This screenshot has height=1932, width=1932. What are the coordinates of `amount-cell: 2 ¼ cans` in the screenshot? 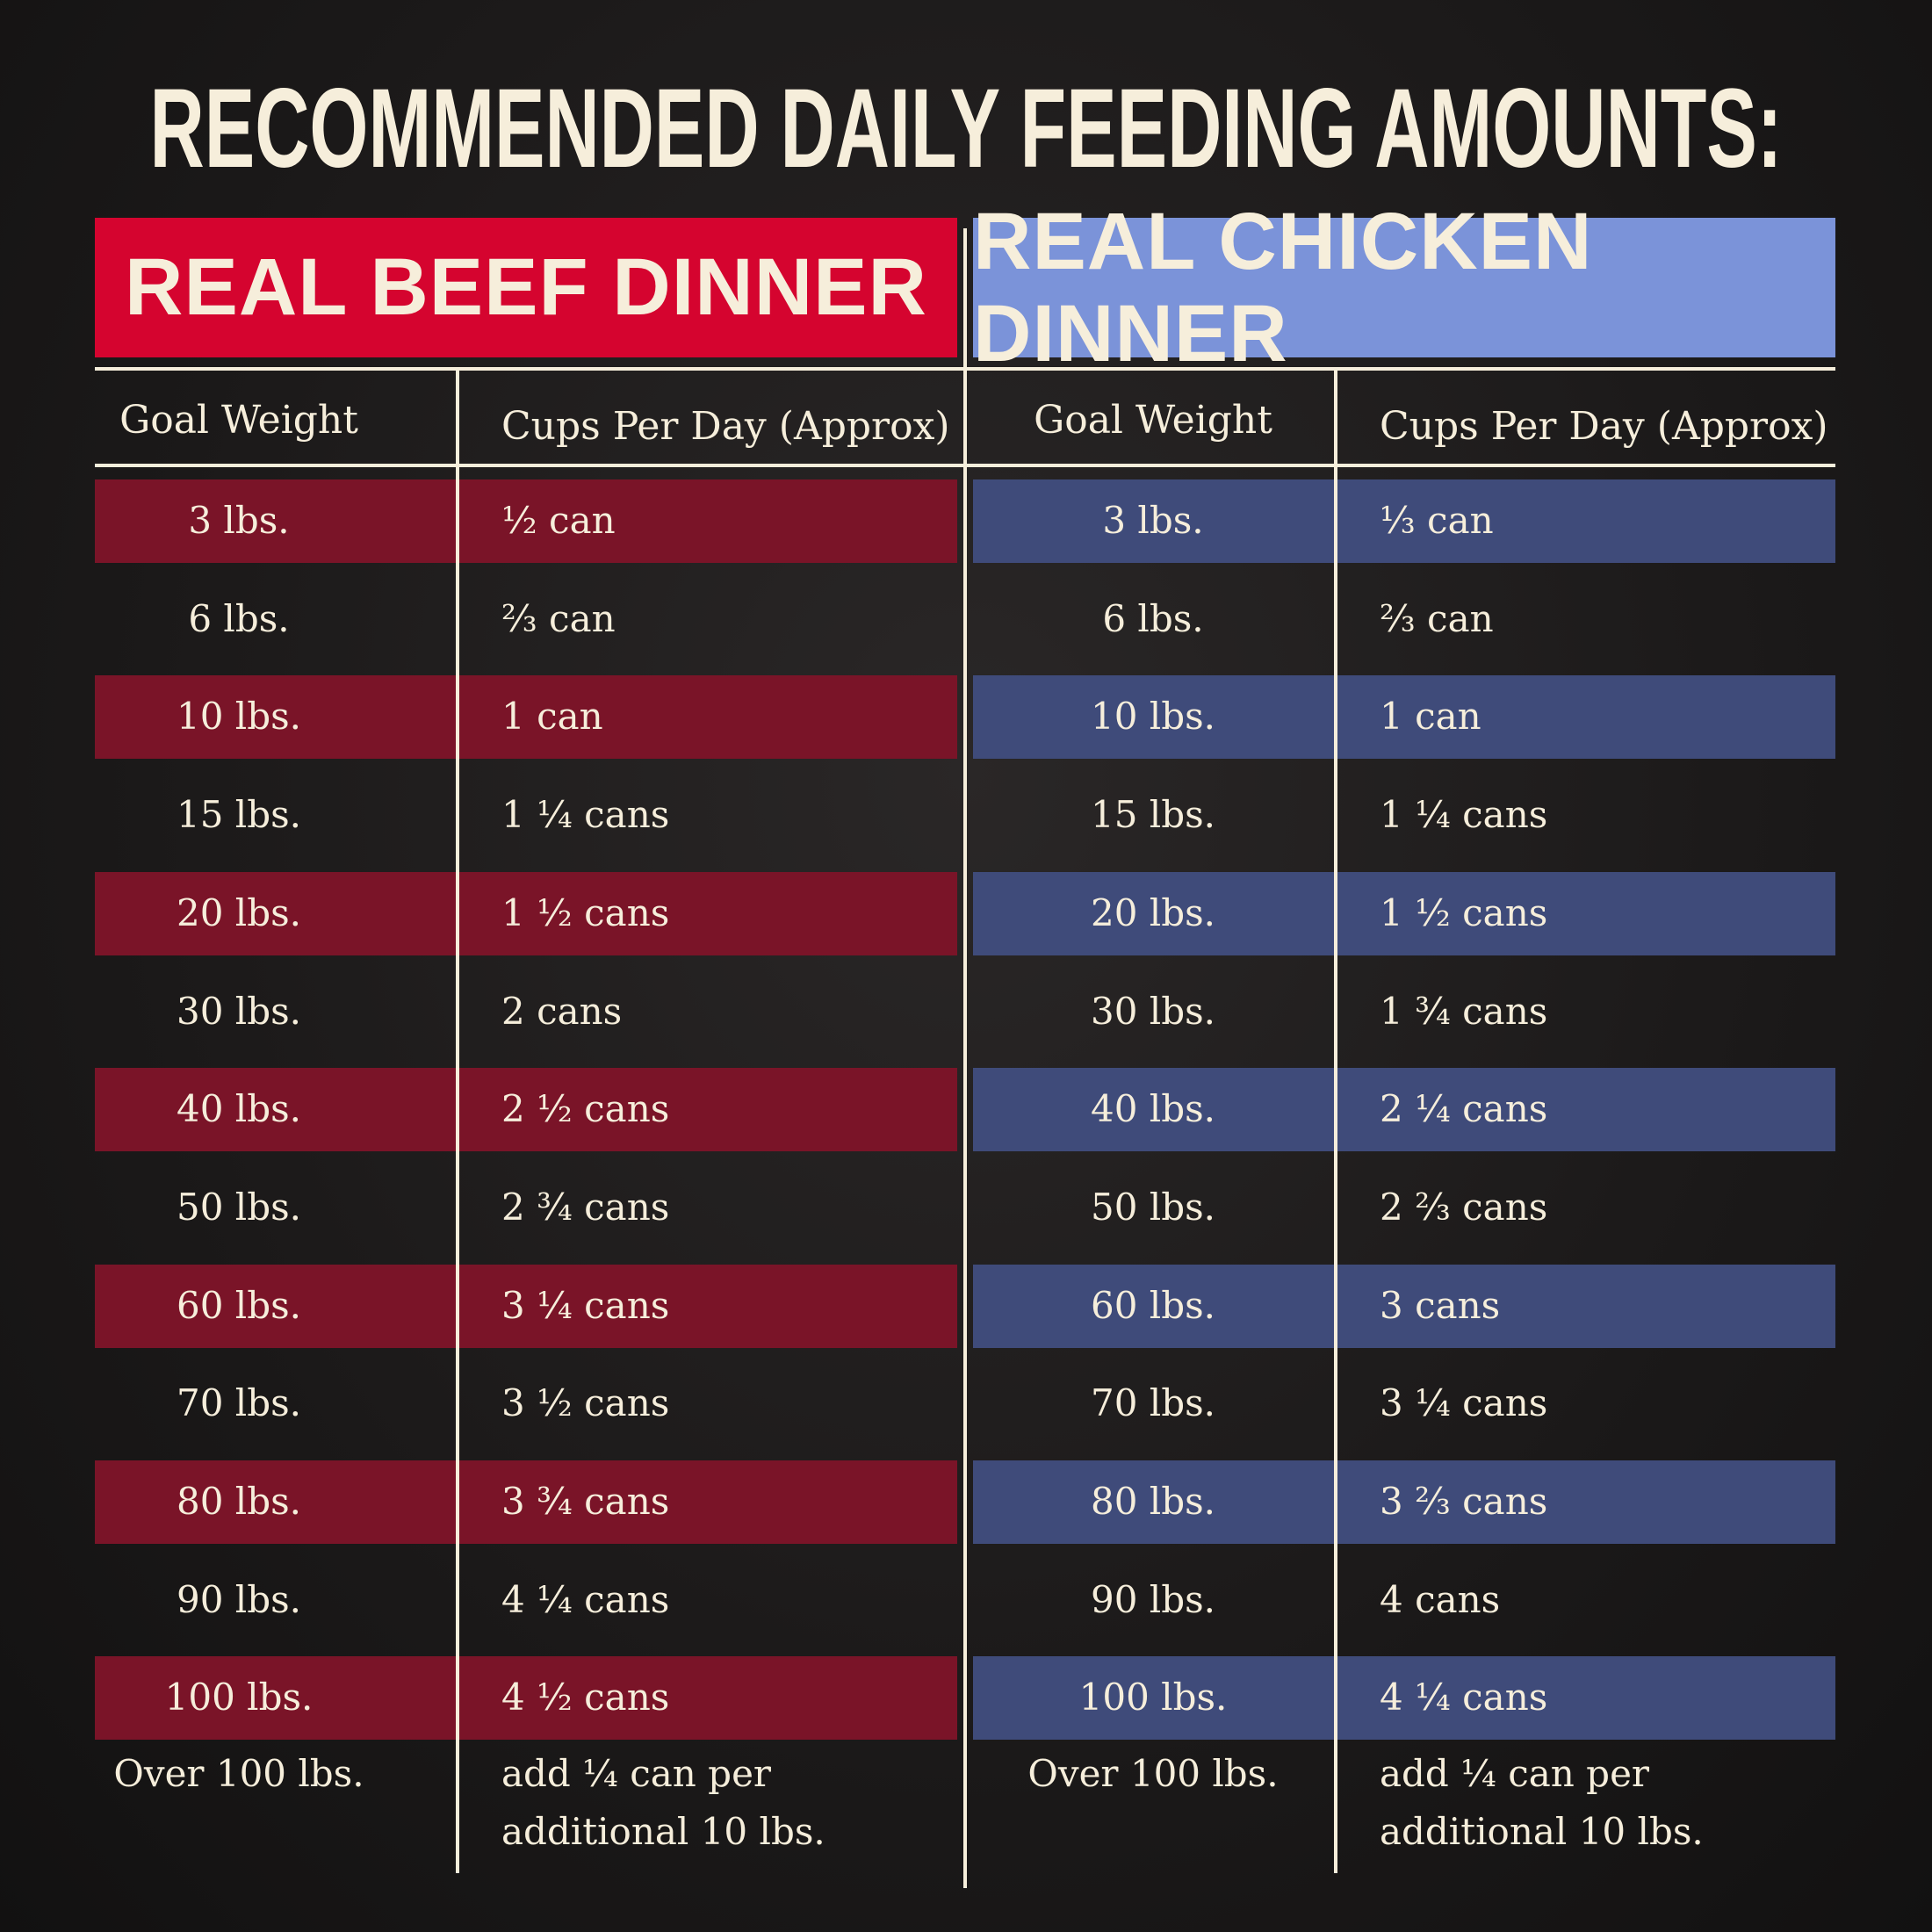 It's located at (1464, 1109).